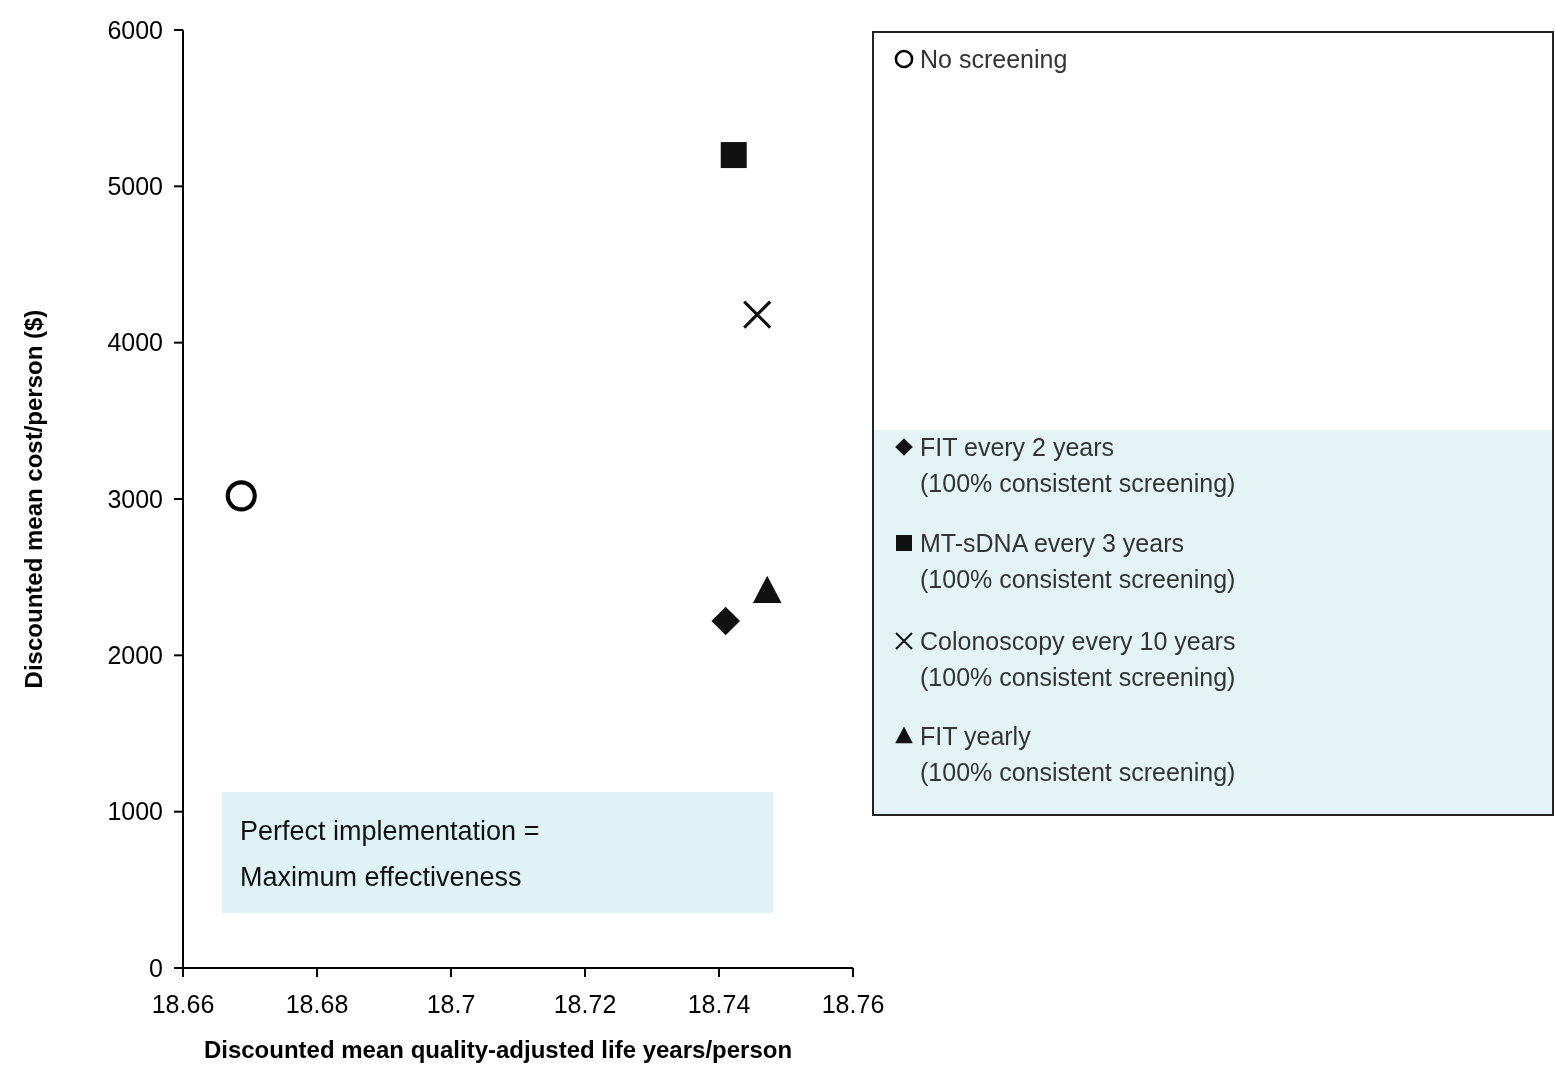  What do you see at coordinates (317, 1003) in the screenshot?
I see `x-tick-label: 18.68` at bounding box center [317, 1003].